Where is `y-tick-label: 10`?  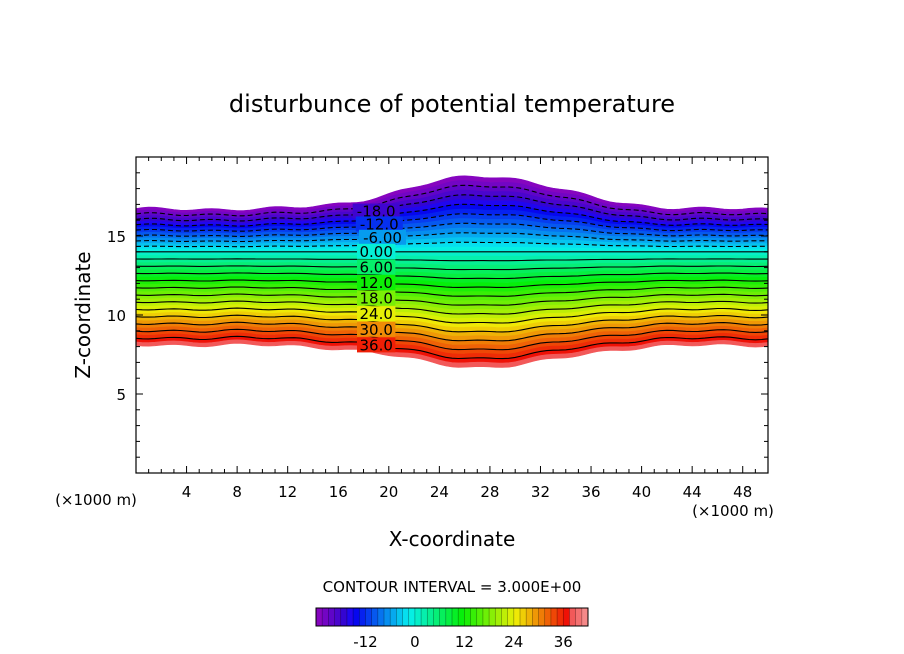 y-tick-label: 10 is located at coordinates (116, 316).